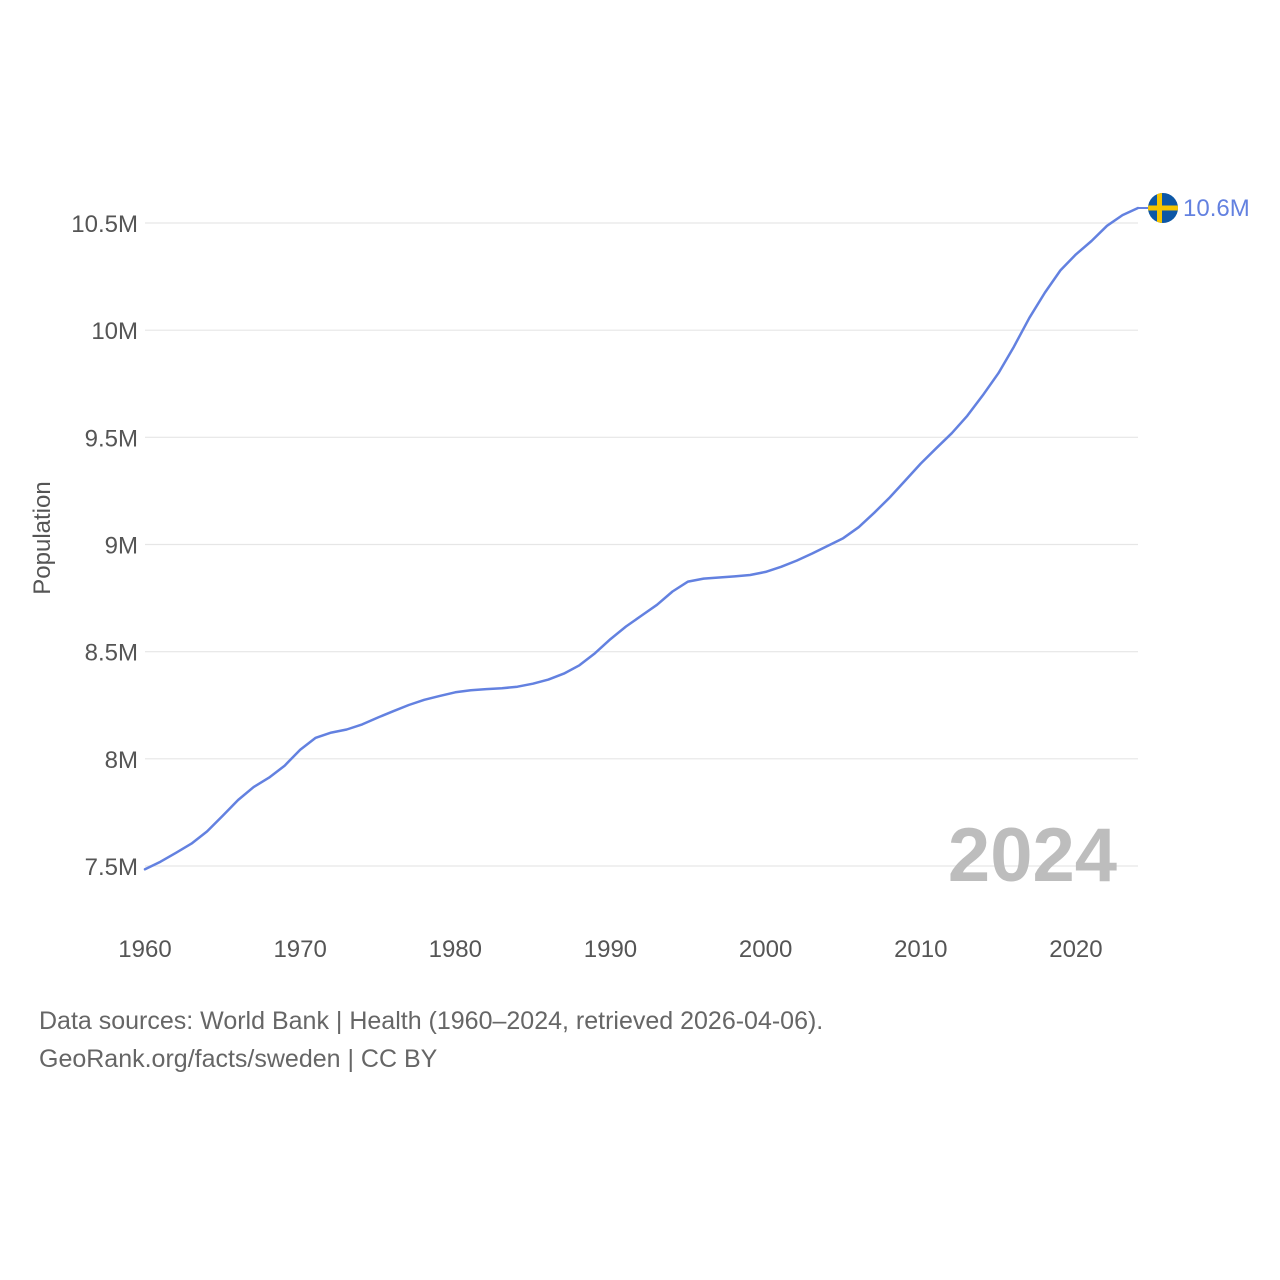 This screenshot has width=1280, height=1280. What do you see at coordinates (111, 867) in the screenshot?
I see `y-tick-label: 7.5M` at bounding box center [111, 867].